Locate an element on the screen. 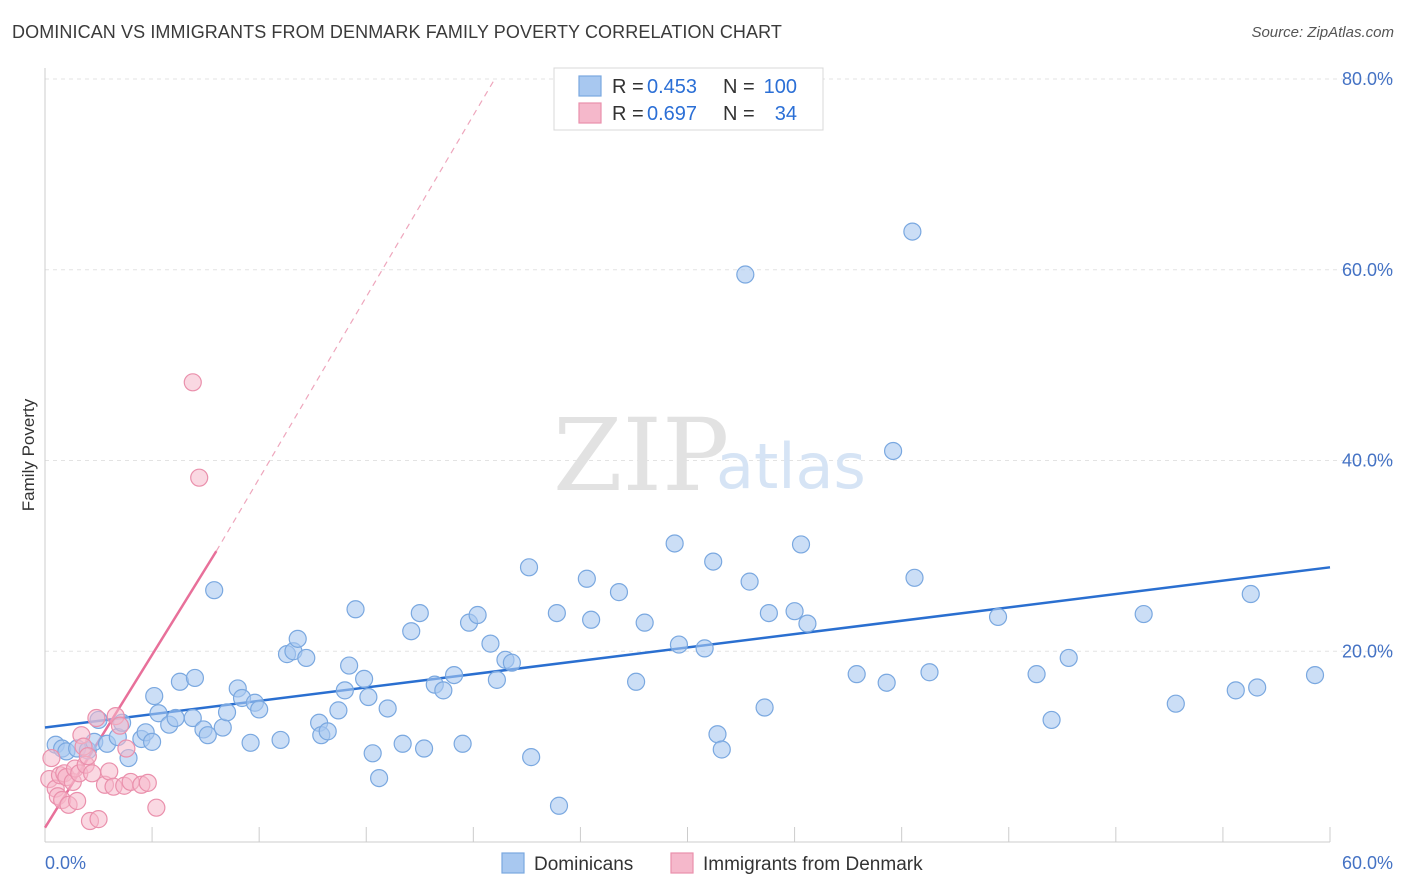 Image resolution: width=1406 pixels, height=892 pixels. y-axis-label: Family Poverty is located at coordinates (28, 454).